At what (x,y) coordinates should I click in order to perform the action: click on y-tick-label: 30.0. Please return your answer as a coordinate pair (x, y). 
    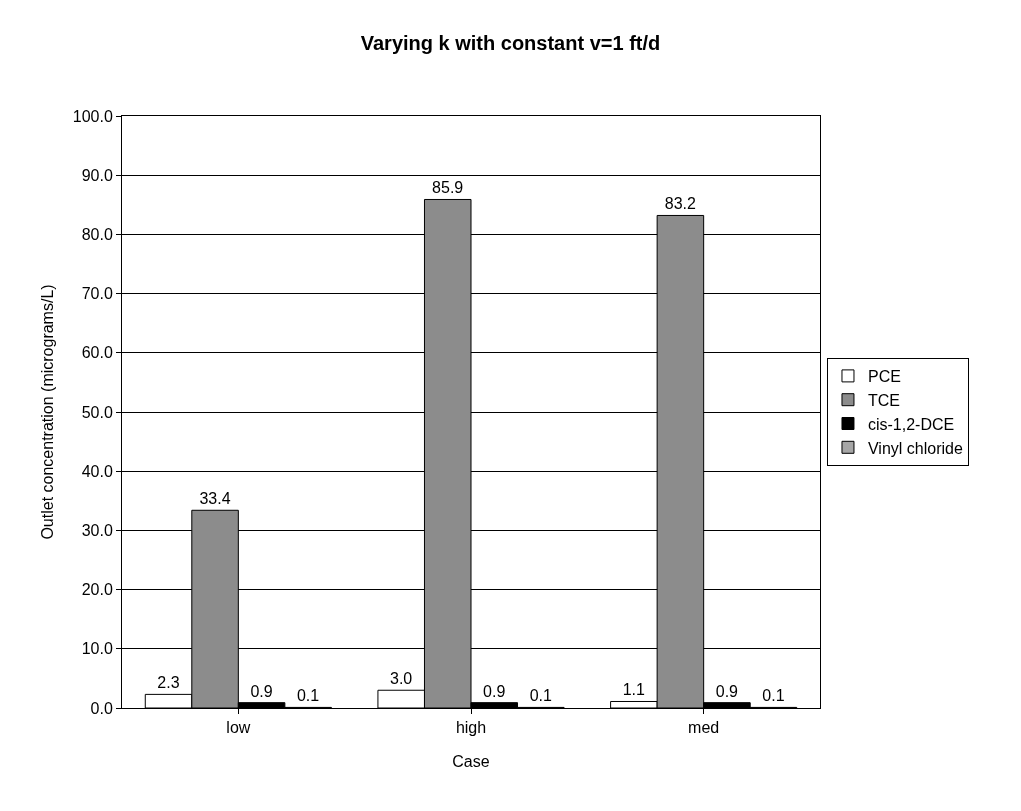
    Looking at the image, I should click on (97, 530).